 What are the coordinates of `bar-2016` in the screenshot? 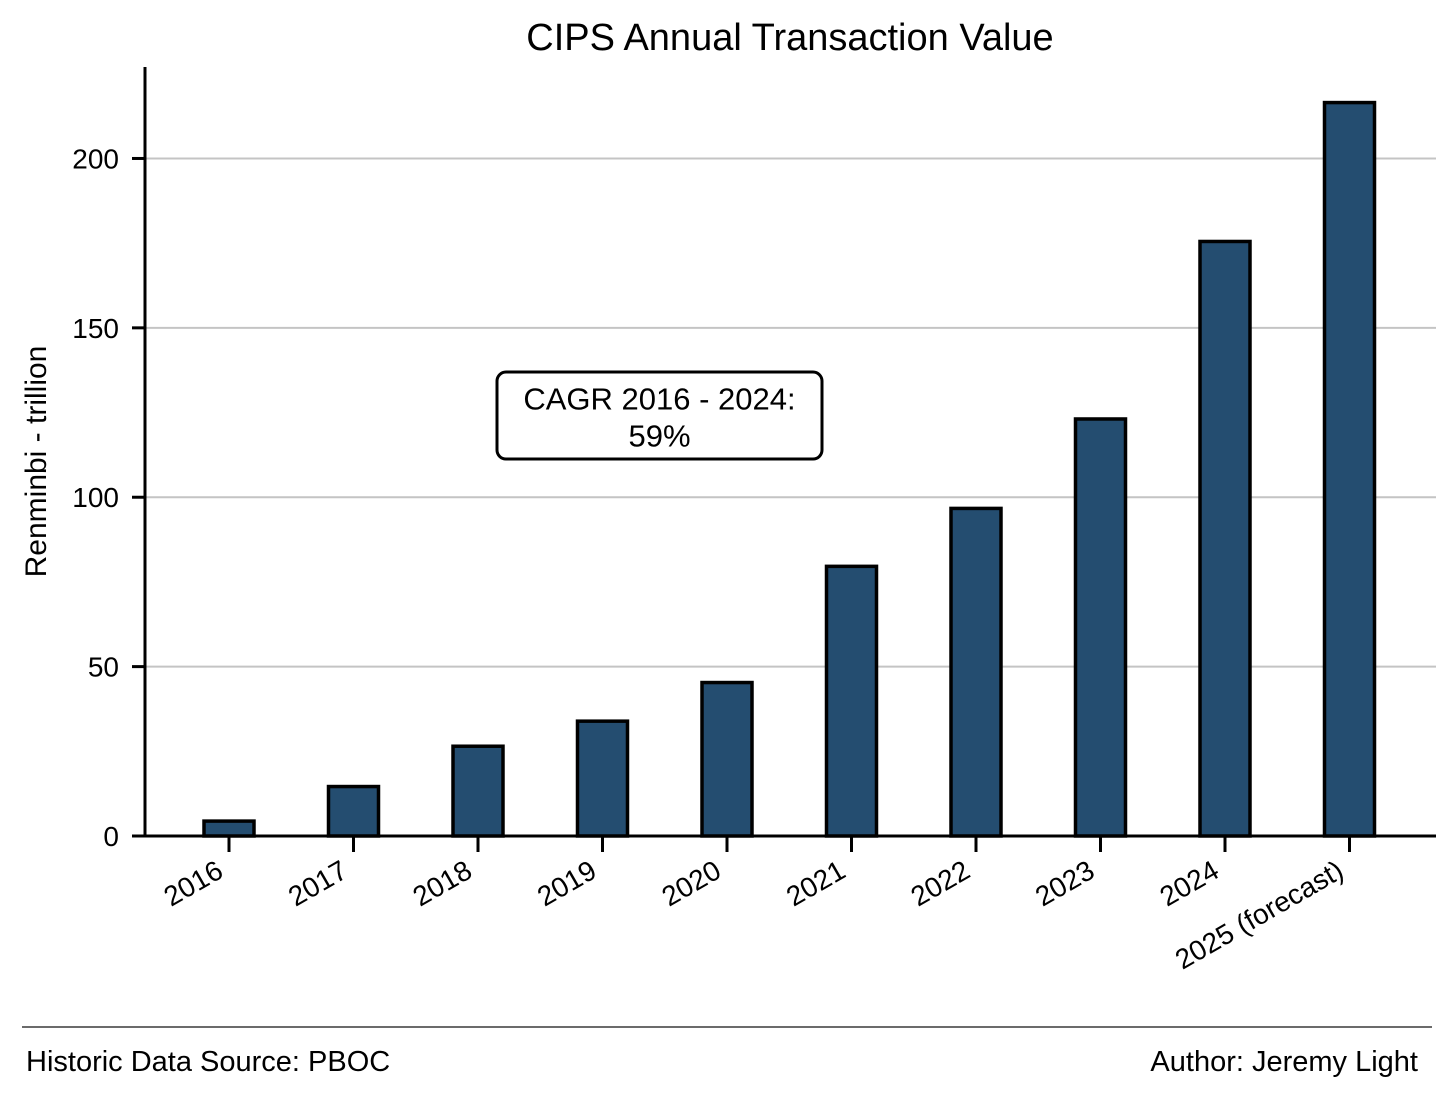 It's located at (229, 828).